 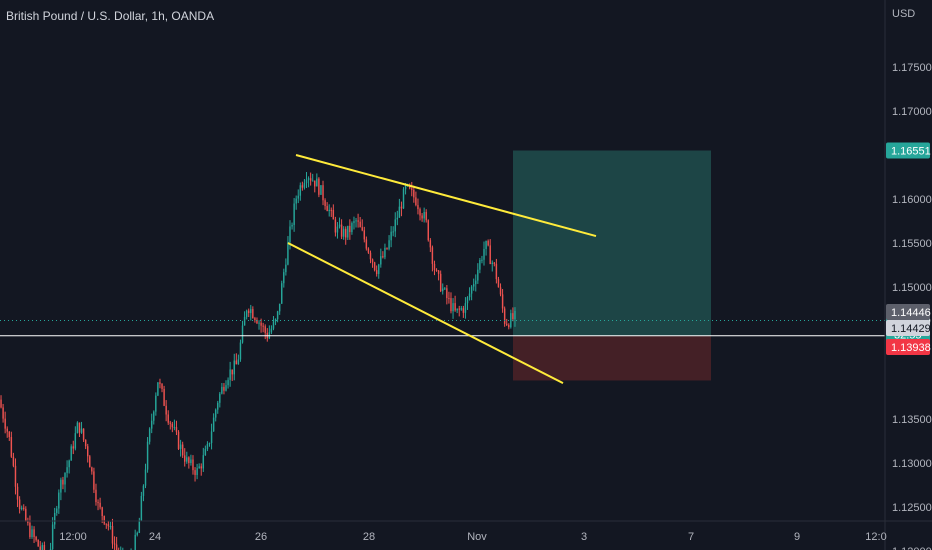 I want to click on x-tick-label: Nov, so click(x=477, y=537).